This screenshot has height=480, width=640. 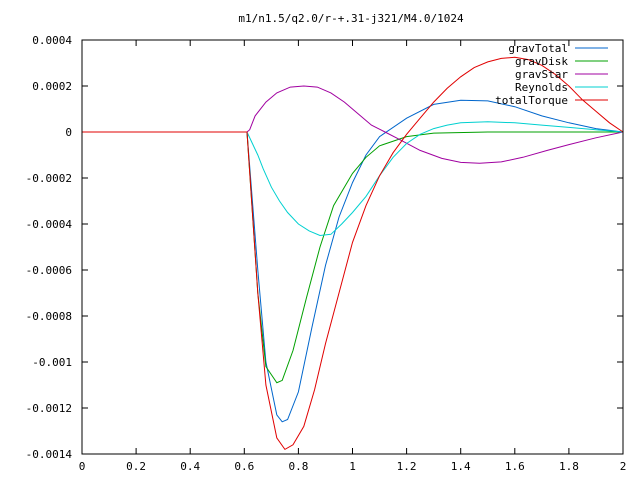 I want to click on legend-label-totalTorque: totalTorque, so click(x=531, y=100).